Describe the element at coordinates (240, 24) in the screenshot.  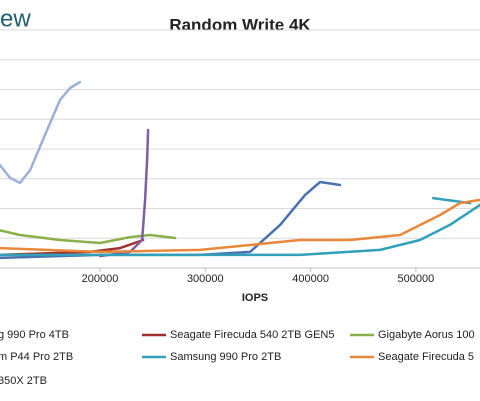
I see `chart-title: Random Write 4K` at that location.